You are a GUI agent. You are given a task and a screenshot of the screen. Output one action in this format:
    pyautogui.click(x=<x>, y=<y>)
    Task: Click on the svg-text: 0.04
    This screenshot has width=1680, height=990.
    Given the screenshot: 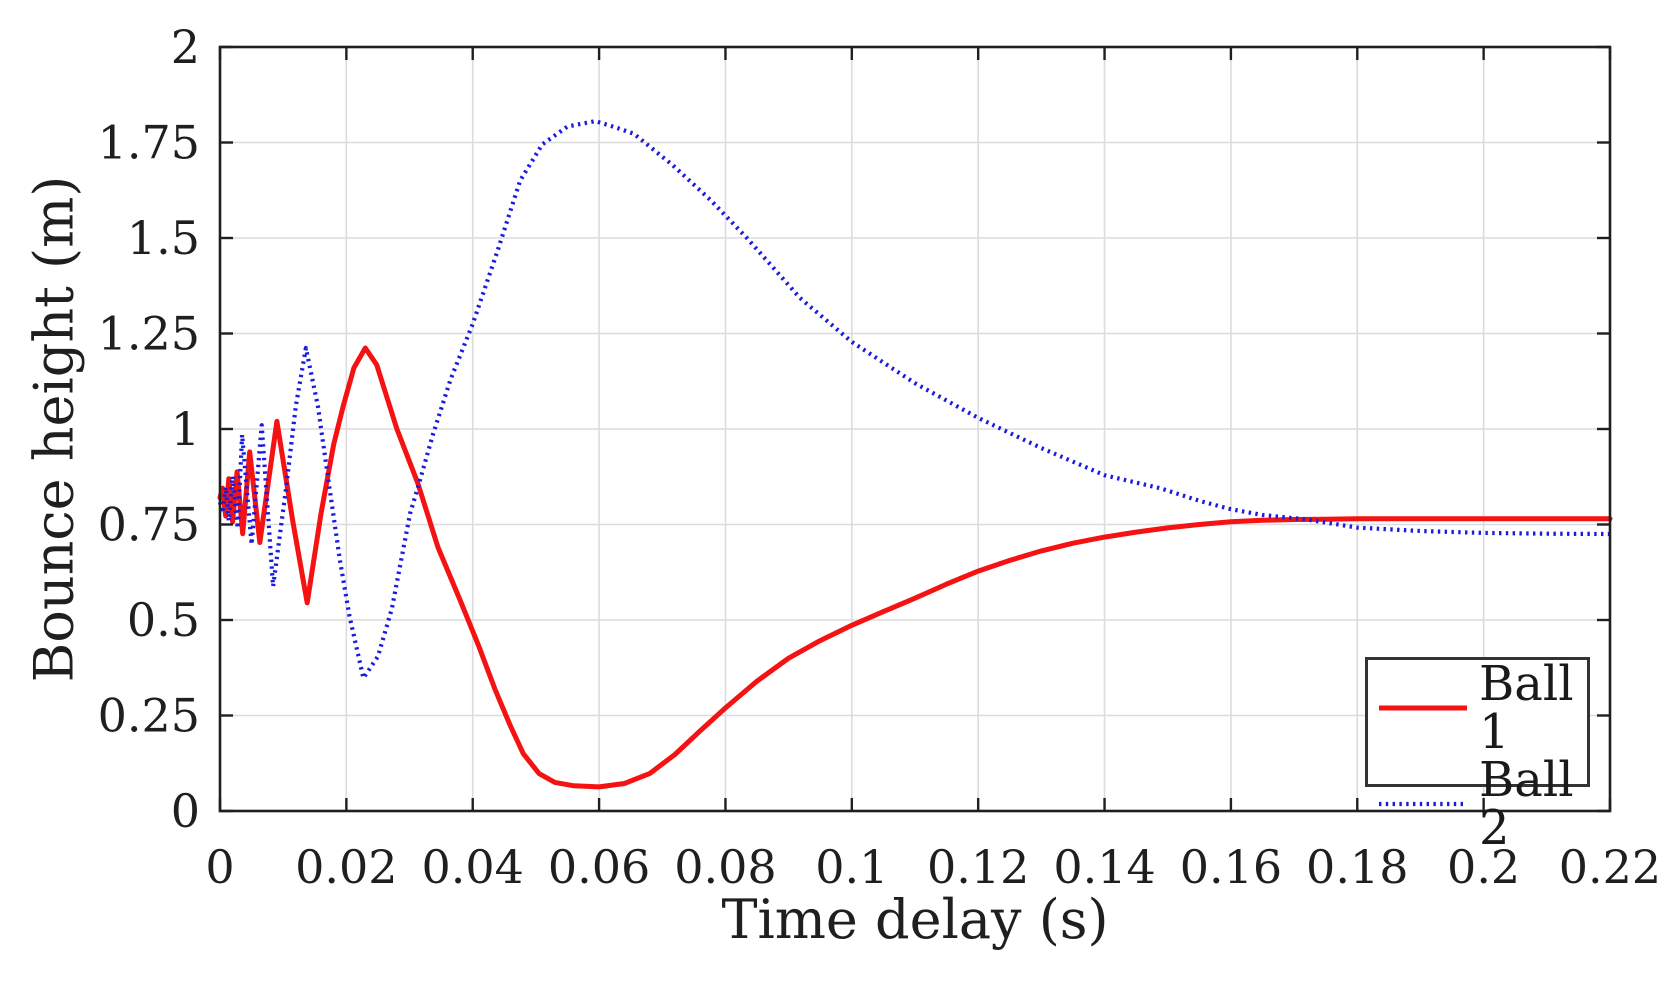 What is the action you would take?
    pyautogui.click(x=473, y=867)
    